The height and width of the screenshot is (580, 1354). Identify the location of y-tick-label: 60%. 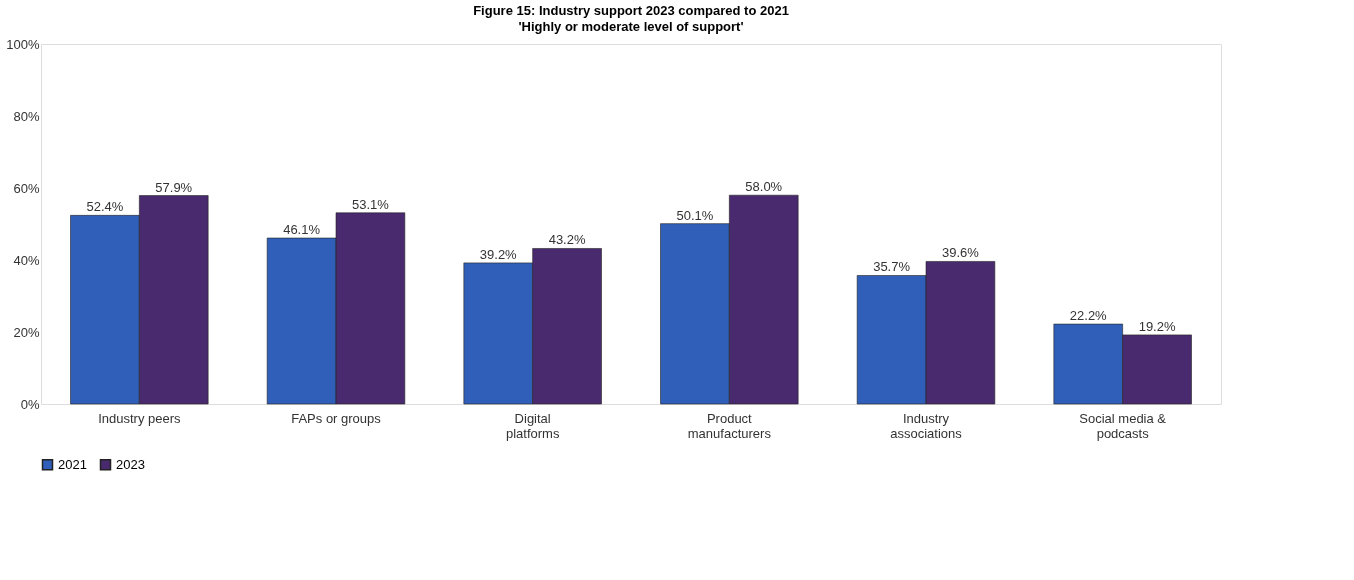
(26, 188).